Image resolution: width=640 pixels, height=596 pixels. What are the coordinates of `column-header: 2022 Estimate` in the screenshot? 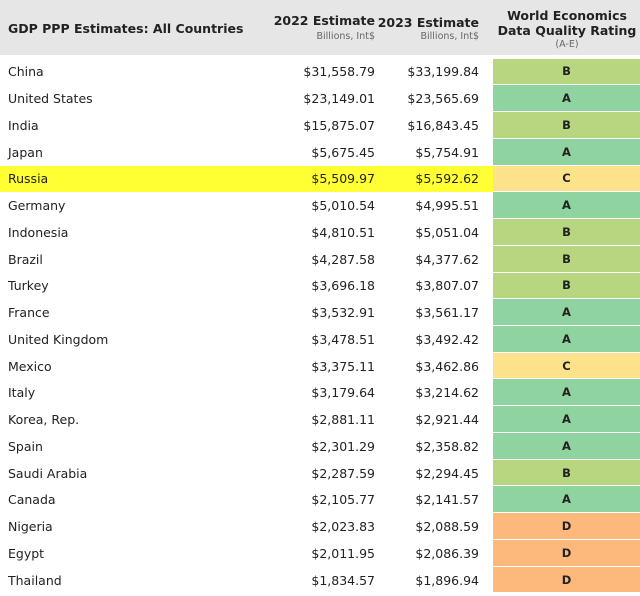 It's located at (324, 20).